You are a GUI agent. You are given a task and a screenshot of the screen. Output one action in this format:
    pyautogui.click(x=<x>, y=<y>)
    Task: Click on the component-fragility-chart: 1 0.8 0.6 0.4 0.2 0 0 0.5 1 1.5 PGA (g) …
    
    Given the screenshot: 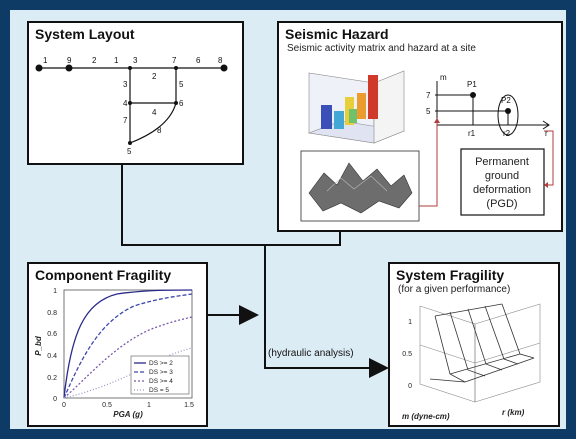 What is the action you would take?
    pyautogui.click(x=114, y=353)
    